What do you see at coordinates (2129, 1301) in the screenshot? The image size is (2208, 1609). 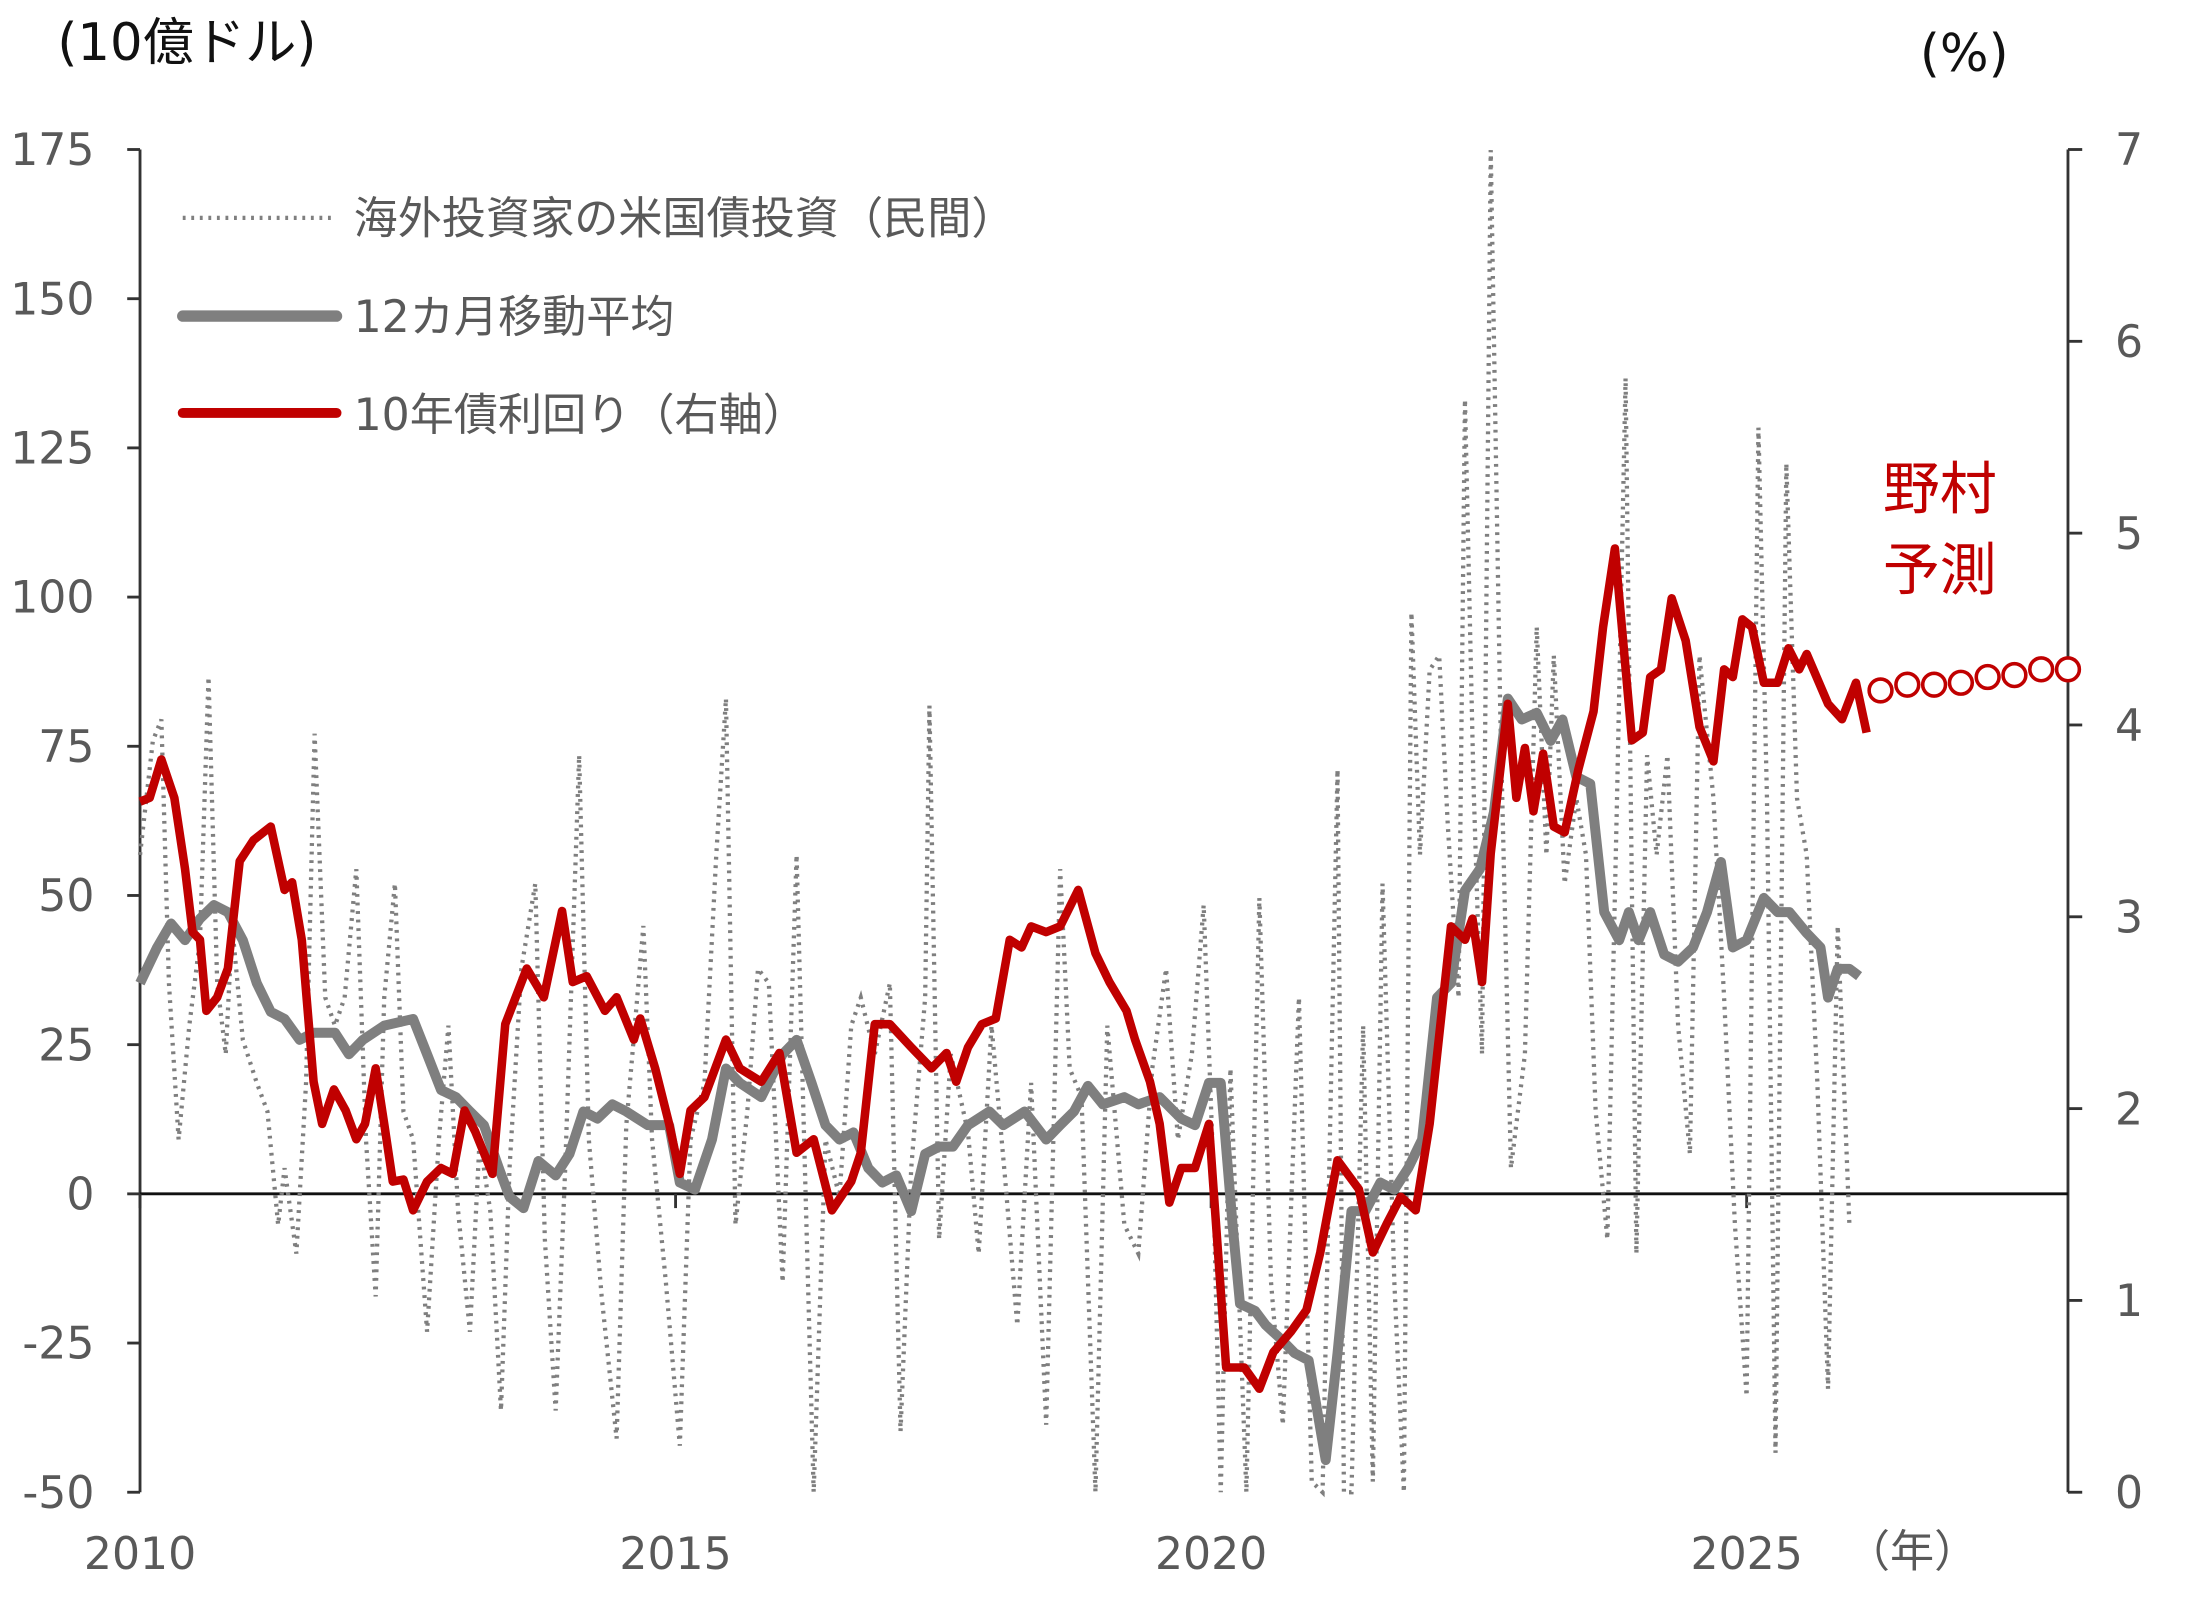 I see `right-tick-label: 1` at bounding box center [2129, 1301].